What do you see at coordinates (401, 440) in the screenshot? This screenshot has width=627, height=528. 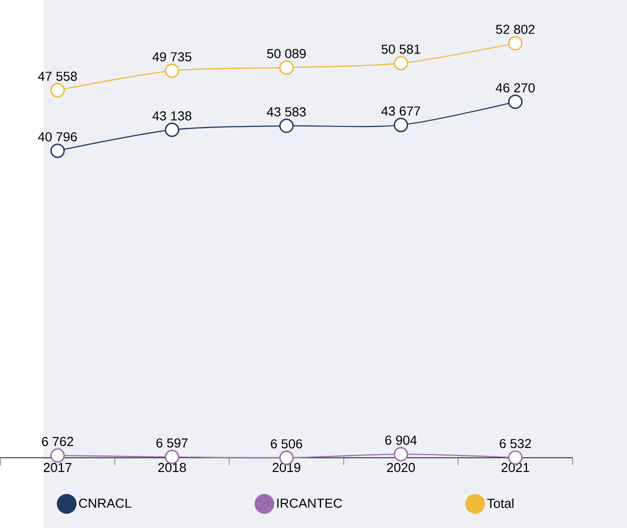 I see `data-label: 6 904` at bounding box center [401, 440].